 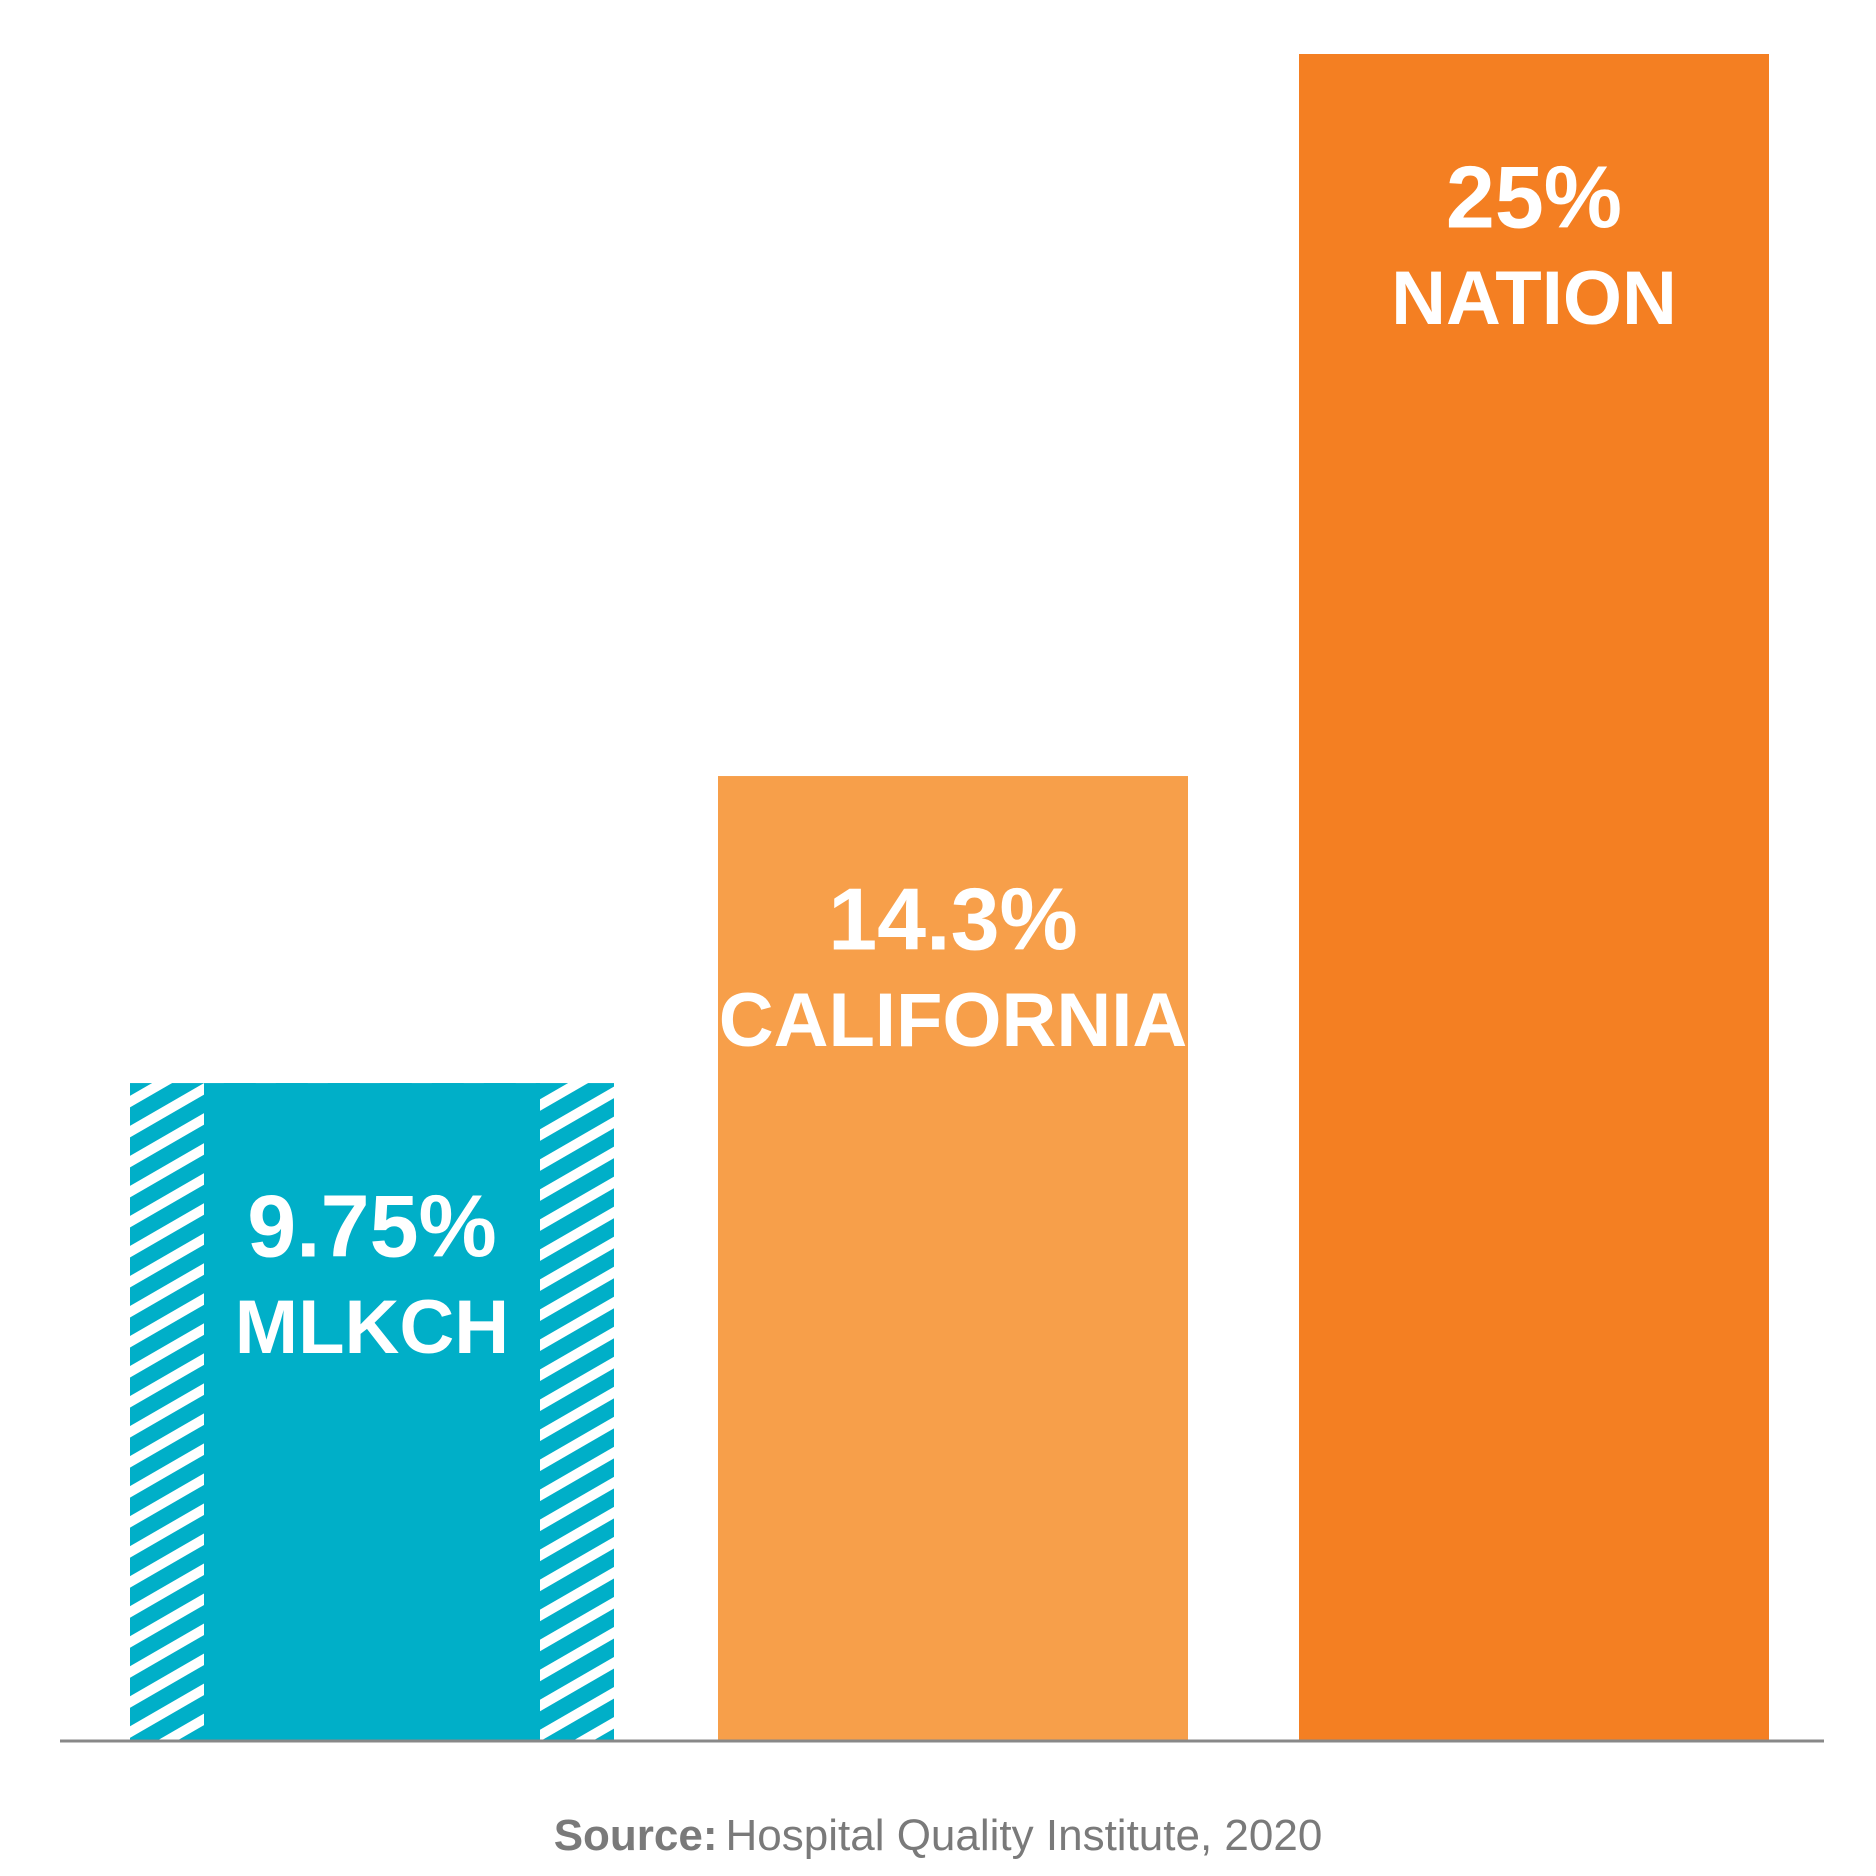 What do you see at coordinates (372, 1327) in the screenshot?
I see `category-label: MLKCH` at bounding box center [372, 1327].